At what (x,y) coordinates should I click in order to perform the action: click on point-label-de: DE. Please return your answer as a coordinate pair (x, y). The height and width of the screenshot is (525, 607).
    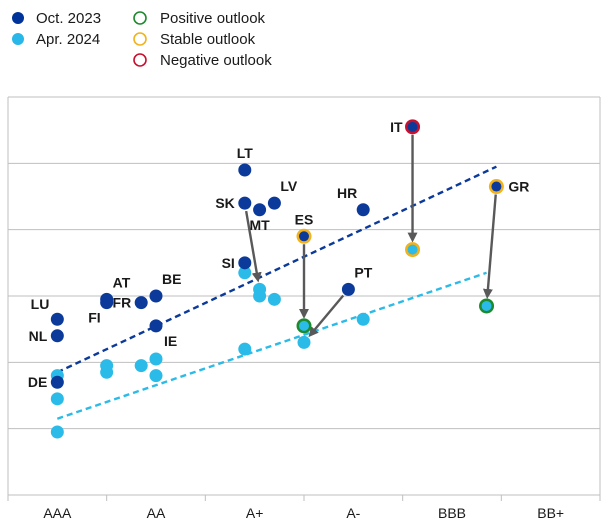
    Looking at the image, I should click on (37, 382).